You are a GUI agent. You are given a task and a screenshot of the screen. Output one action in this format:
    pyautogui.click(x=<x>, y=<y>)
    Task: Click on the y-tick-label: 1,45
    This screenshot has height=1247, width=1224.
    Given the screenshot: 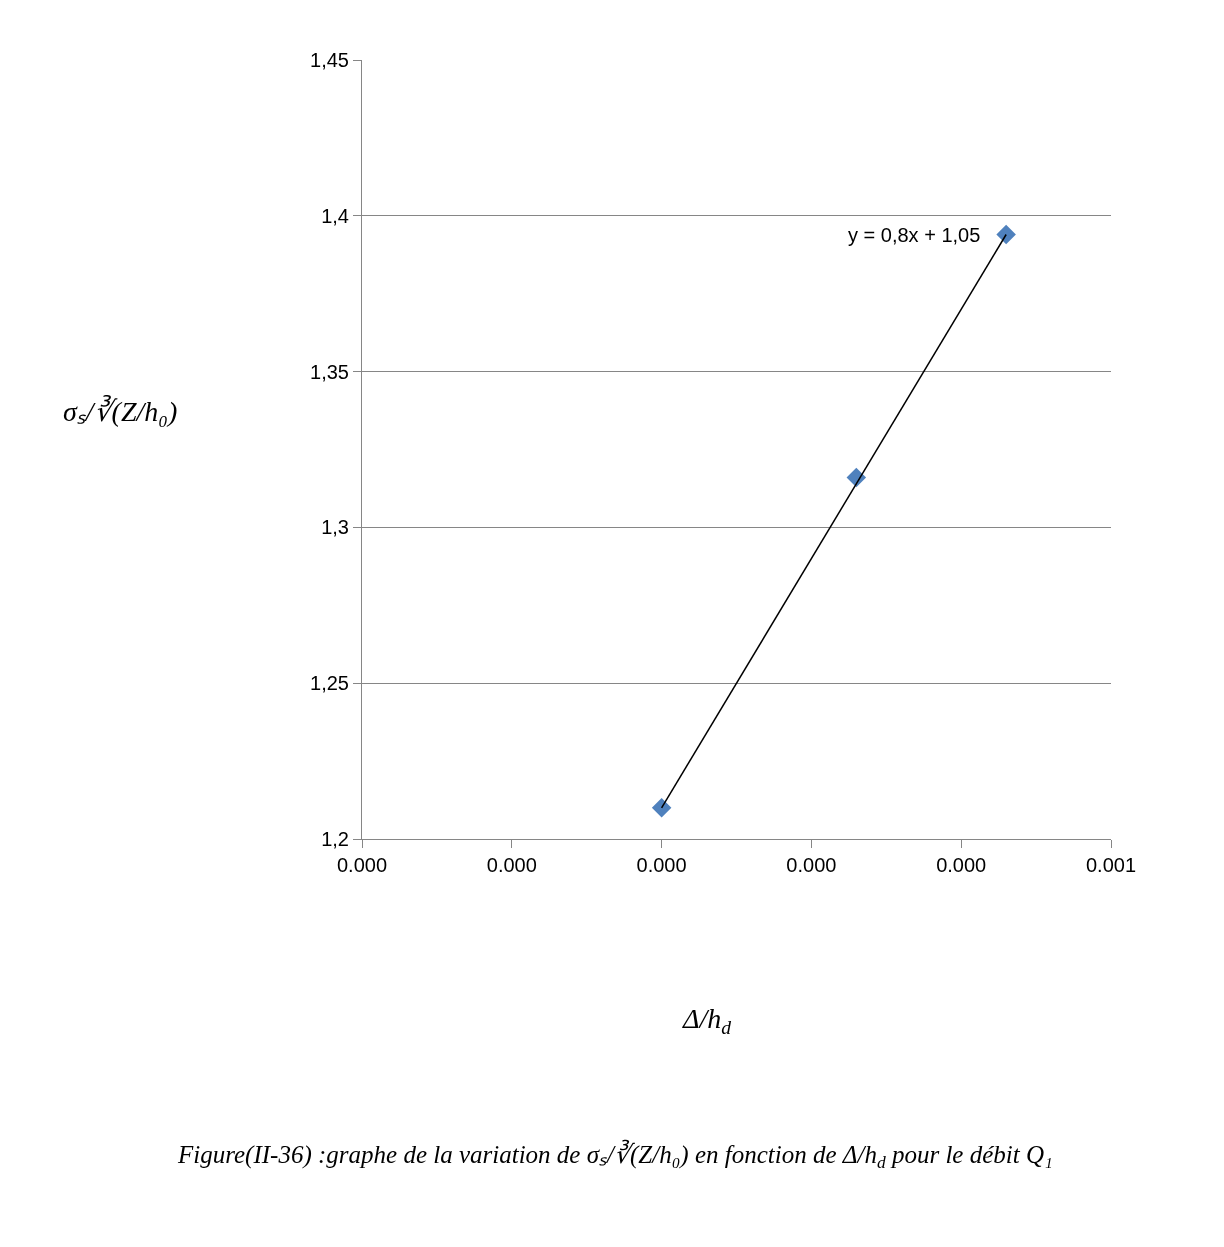 What is the action you would take?
    pyautogui.click(x=329, y=60)
    